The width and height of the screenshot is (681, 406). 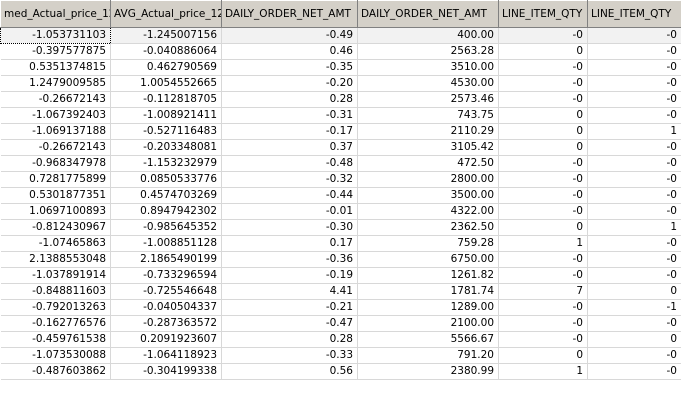 What do you see at coordinates (340, 35) in the screenshot?
I see `table-row: -1.053731103 -1.245007156 -0.49 400.00 -0 -0` at bounding box center [340, 35].